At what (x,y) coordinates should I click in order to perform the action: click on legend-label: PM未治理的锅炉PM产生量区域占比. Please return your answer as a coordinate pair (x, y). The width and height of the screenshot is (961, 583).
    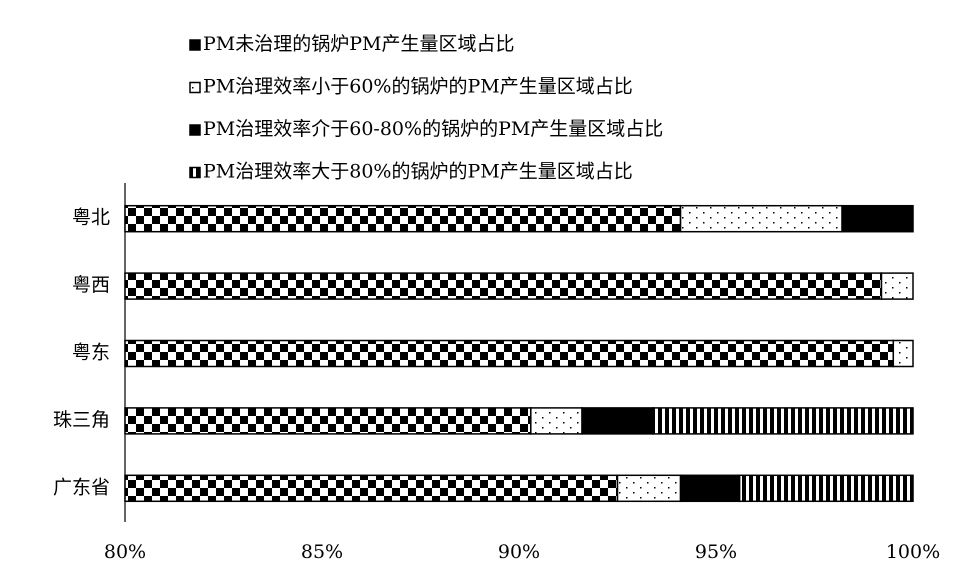
    Looking at the image, I should click on (358, 44).